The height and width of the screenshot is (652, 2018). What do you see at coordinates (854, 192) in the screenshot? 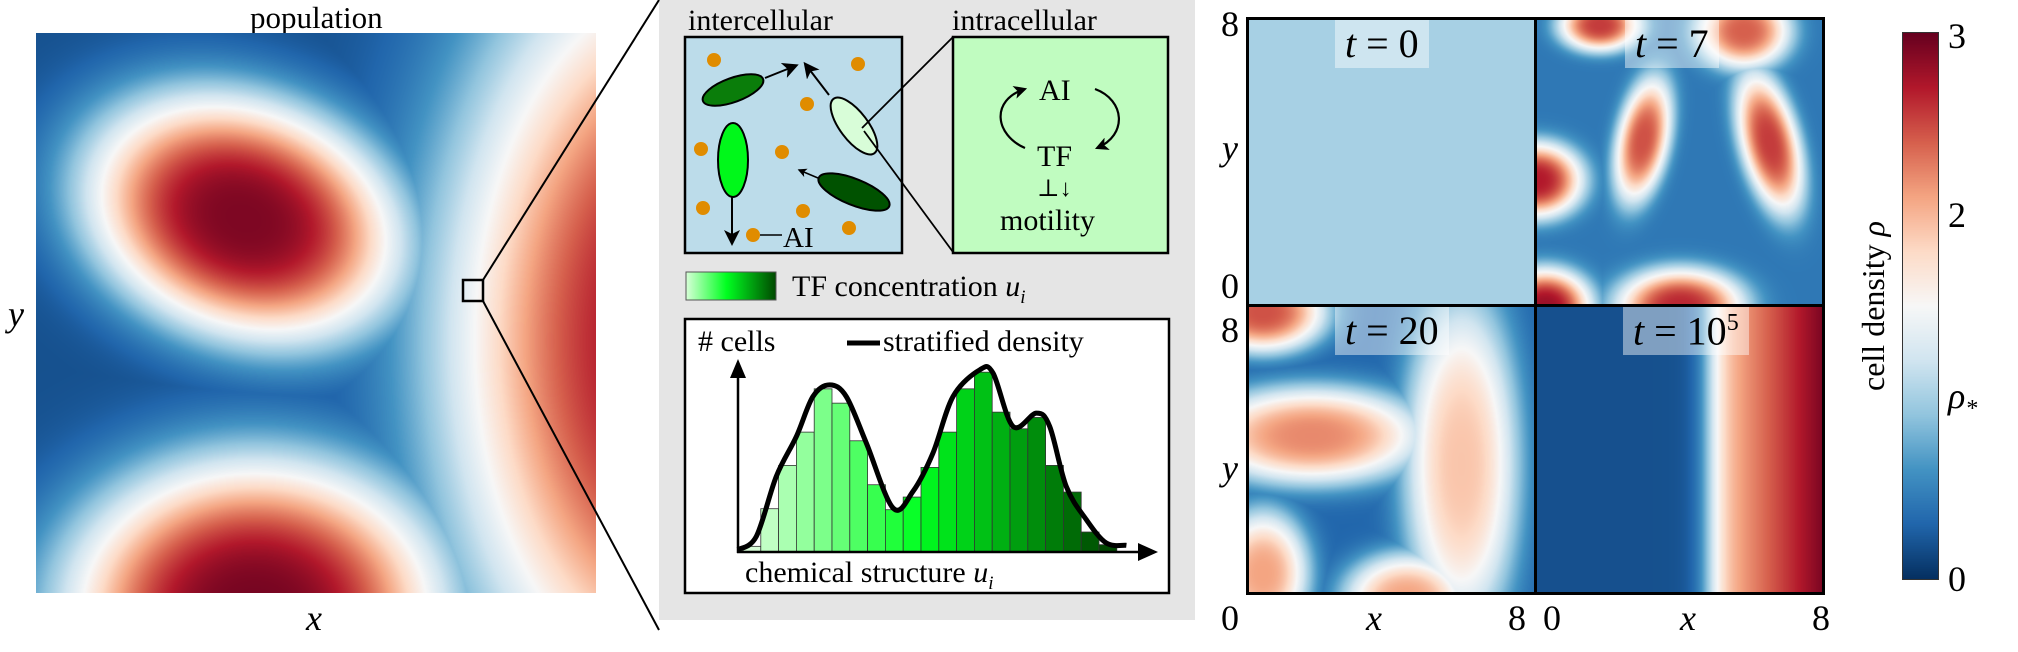
I see `cell-darkest-green` at bounding box center [854, 192].